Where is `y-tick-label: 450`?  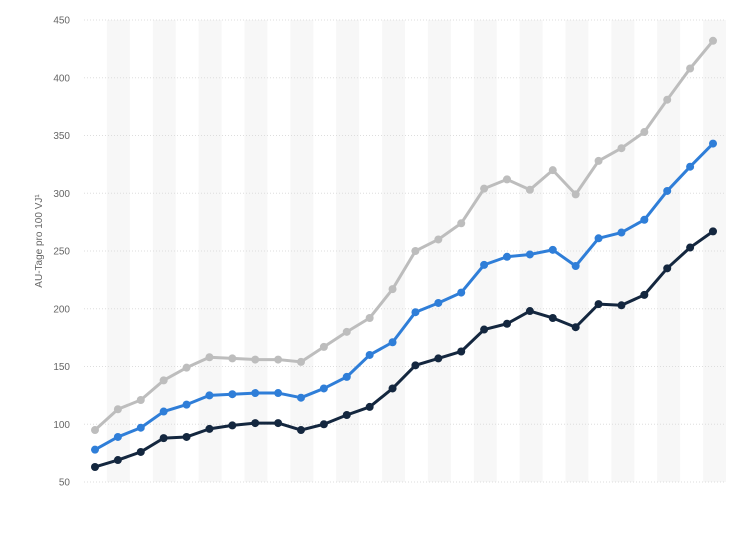
y-tick-label: 450 is located at coordinates (61, 21).